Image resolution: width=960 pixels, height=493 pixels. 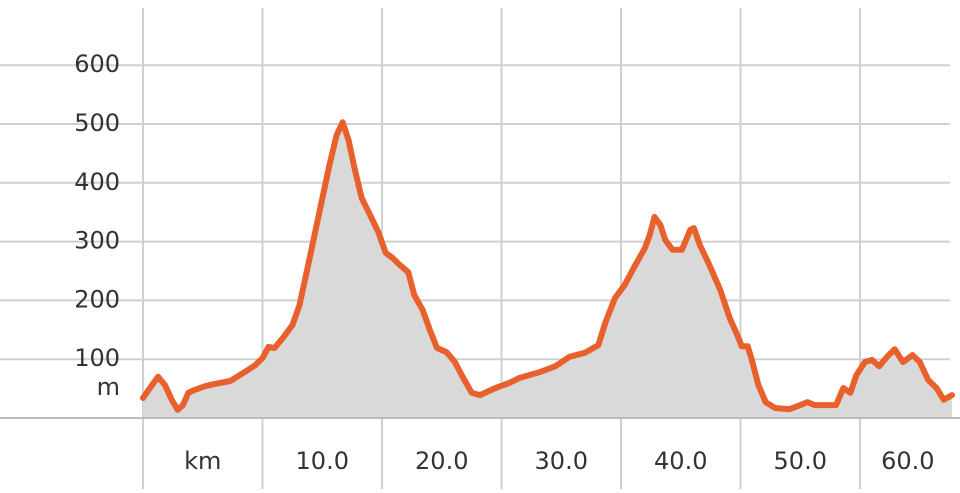 What do you see at coordinates (907, 461) in the screenshot?
I see `x-tick-label: 60.0` at bounding box center [907, 461].